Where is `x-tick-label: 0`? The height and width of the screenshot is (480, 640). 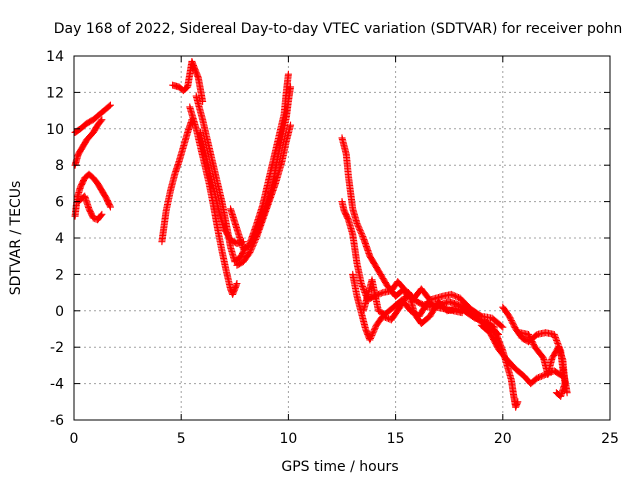 x-tick-label: 0 is located at coordinates (74, 439).